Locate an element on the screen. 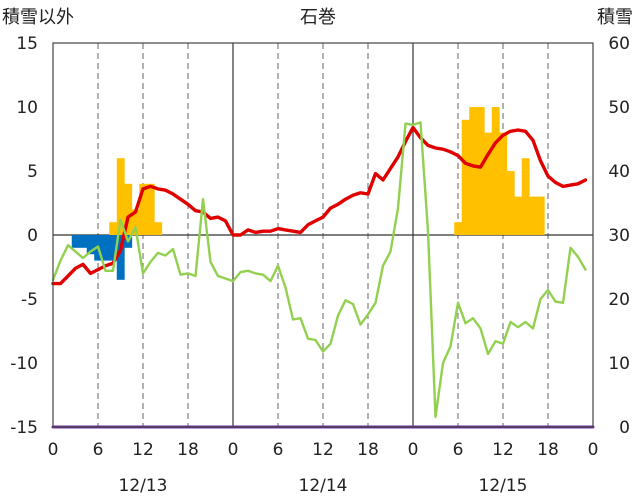  left-tick-label: 15 is located at coordinates (27, 44).